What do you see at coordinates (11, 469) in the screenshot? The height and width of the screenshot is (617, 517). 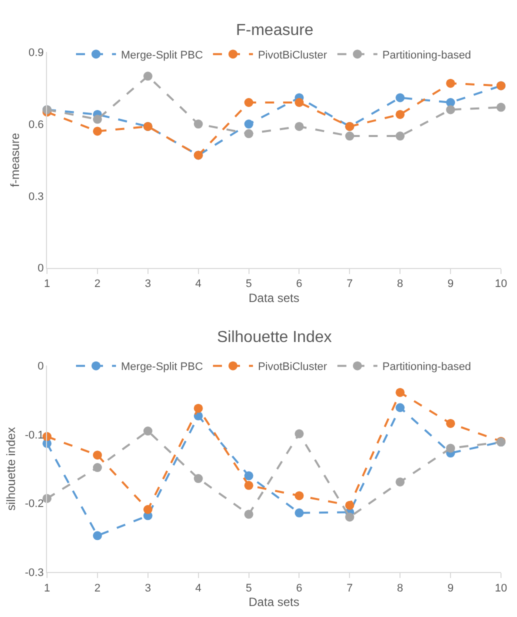 I see `y-axis-title: silhouette index` at bounding box center [11, 469].